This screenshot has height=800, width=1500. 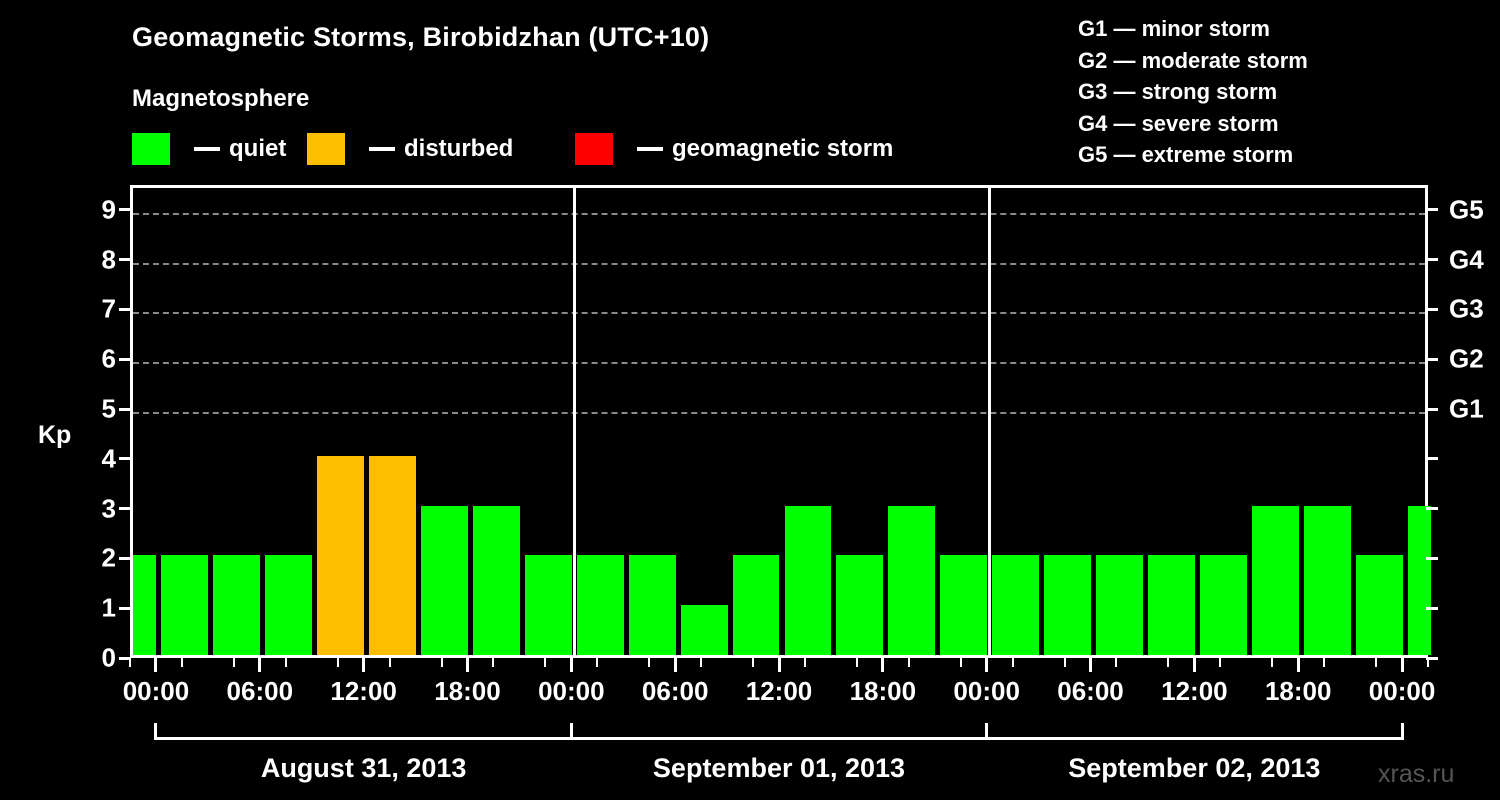 I want to click on y-tick-label-3: 3, so click(x=108, y=508).